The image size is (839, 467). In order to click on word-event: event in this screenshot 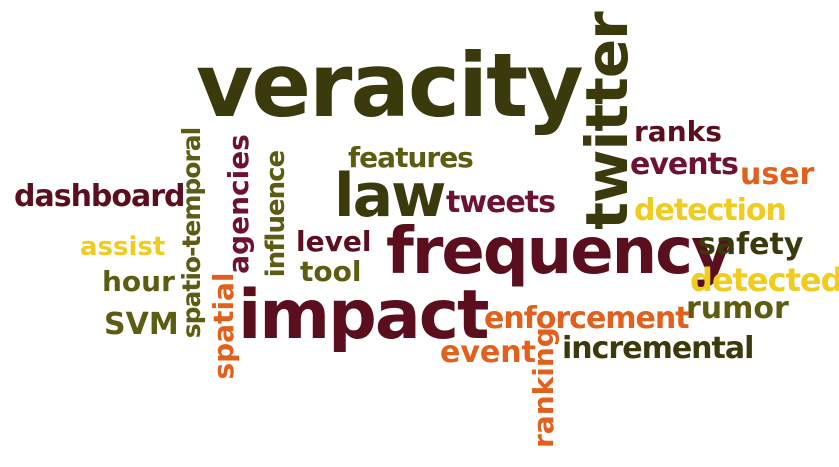, I will do `click(488, 352)`.